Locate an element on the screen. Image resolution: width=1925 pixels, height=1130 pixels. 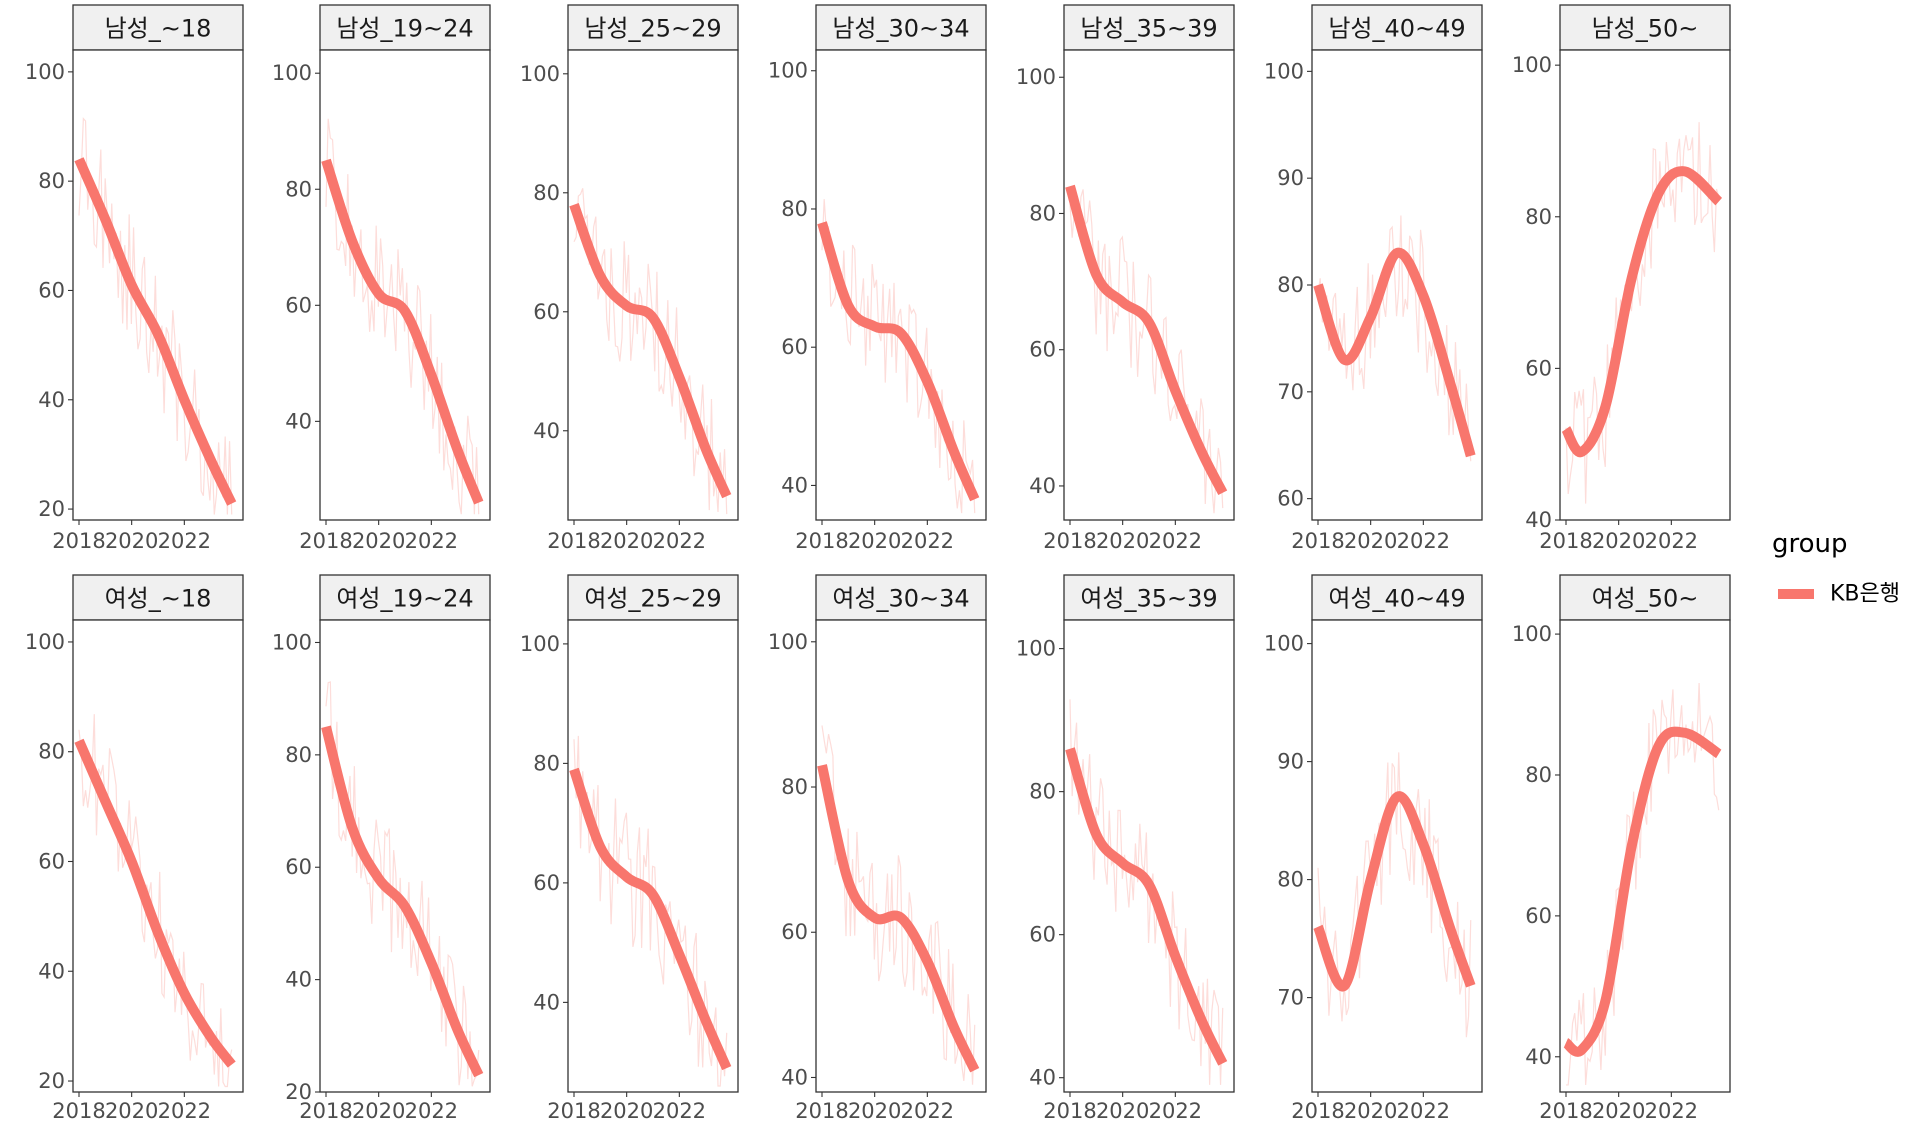
facet-strip-label: 여성_40~49 is located at coordinates (1396, 599).